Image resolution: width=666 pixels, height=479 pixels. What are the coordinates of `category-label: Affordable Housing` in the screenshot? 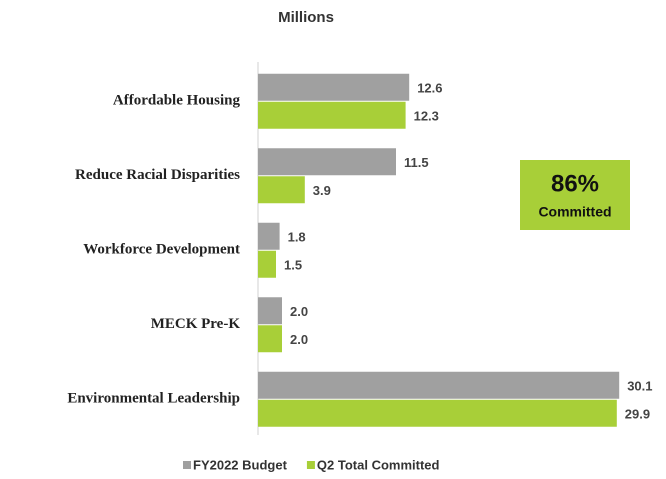 It's located at (177, 101).